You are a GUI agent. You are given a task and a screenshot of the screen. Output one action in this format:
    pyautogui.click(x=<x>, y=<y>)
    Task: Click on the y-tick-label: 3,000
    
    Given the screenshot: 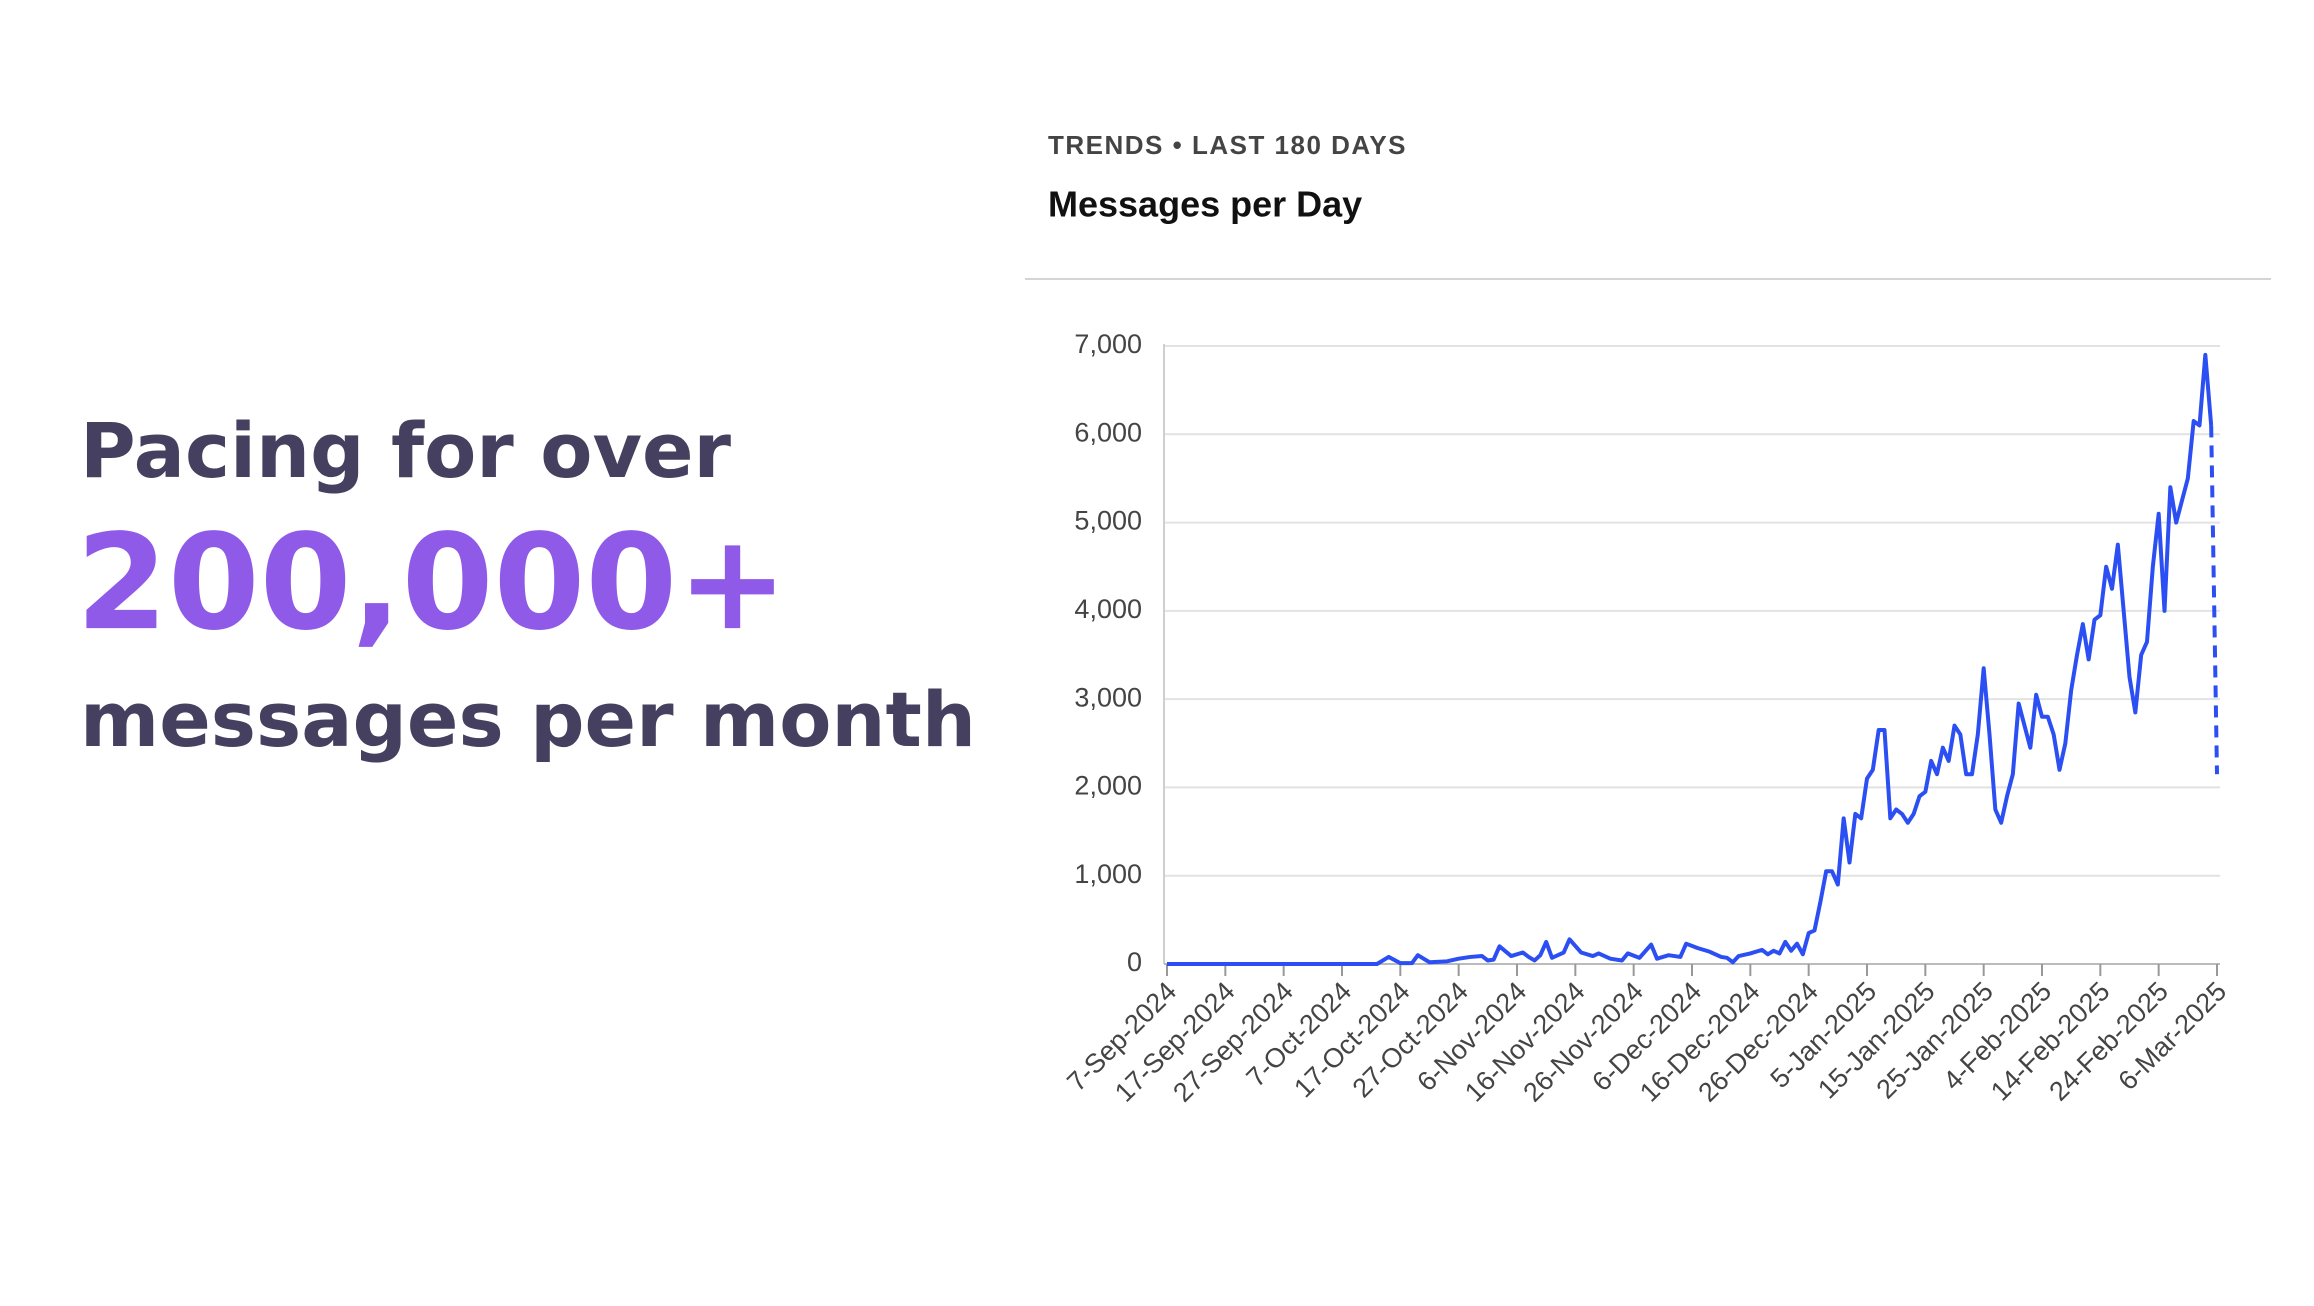 What is the action you would take?
    pyautogui.click(x=1108, y=697)
    